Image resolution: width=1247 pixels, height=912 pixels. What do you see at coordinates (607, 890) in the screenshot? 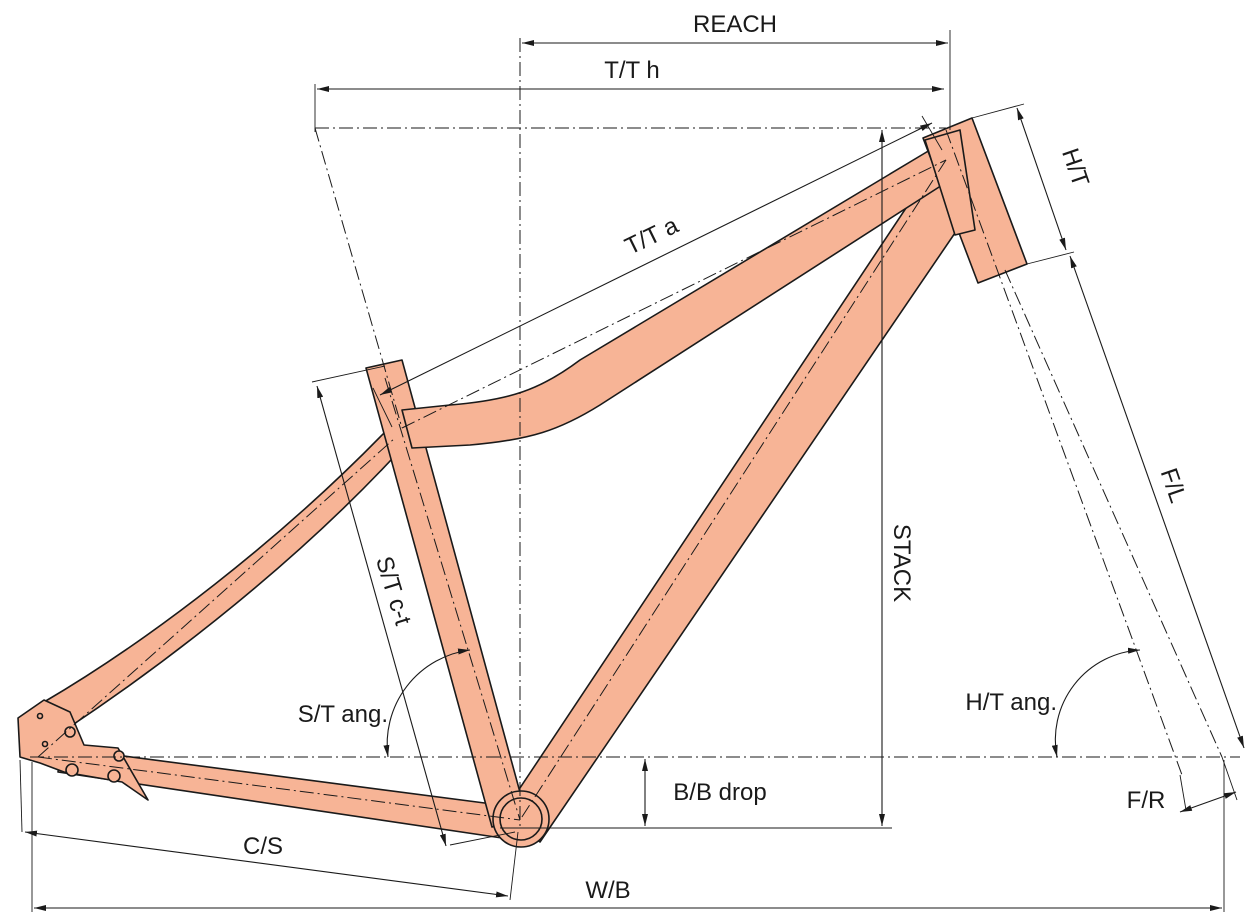
I see `wheelbase-label: W/B` at bounding box center [607, 890].